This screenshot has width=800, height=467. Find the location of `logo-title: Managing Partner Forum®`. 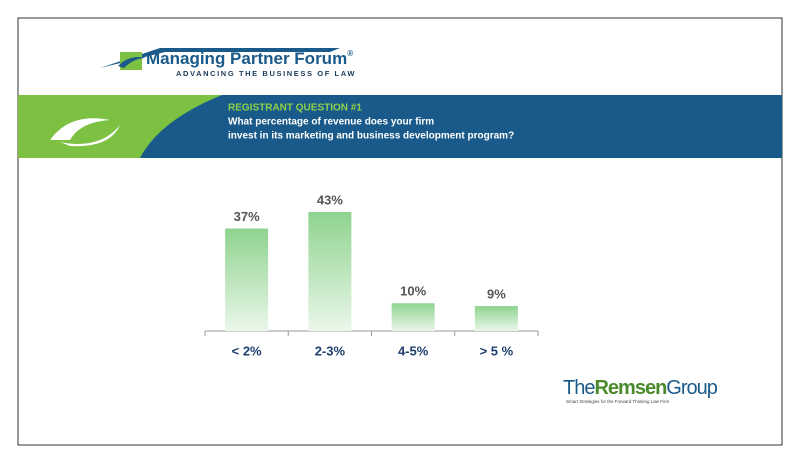

logo-title: Managing Partner Forum® is located at coordinates (249, 58).